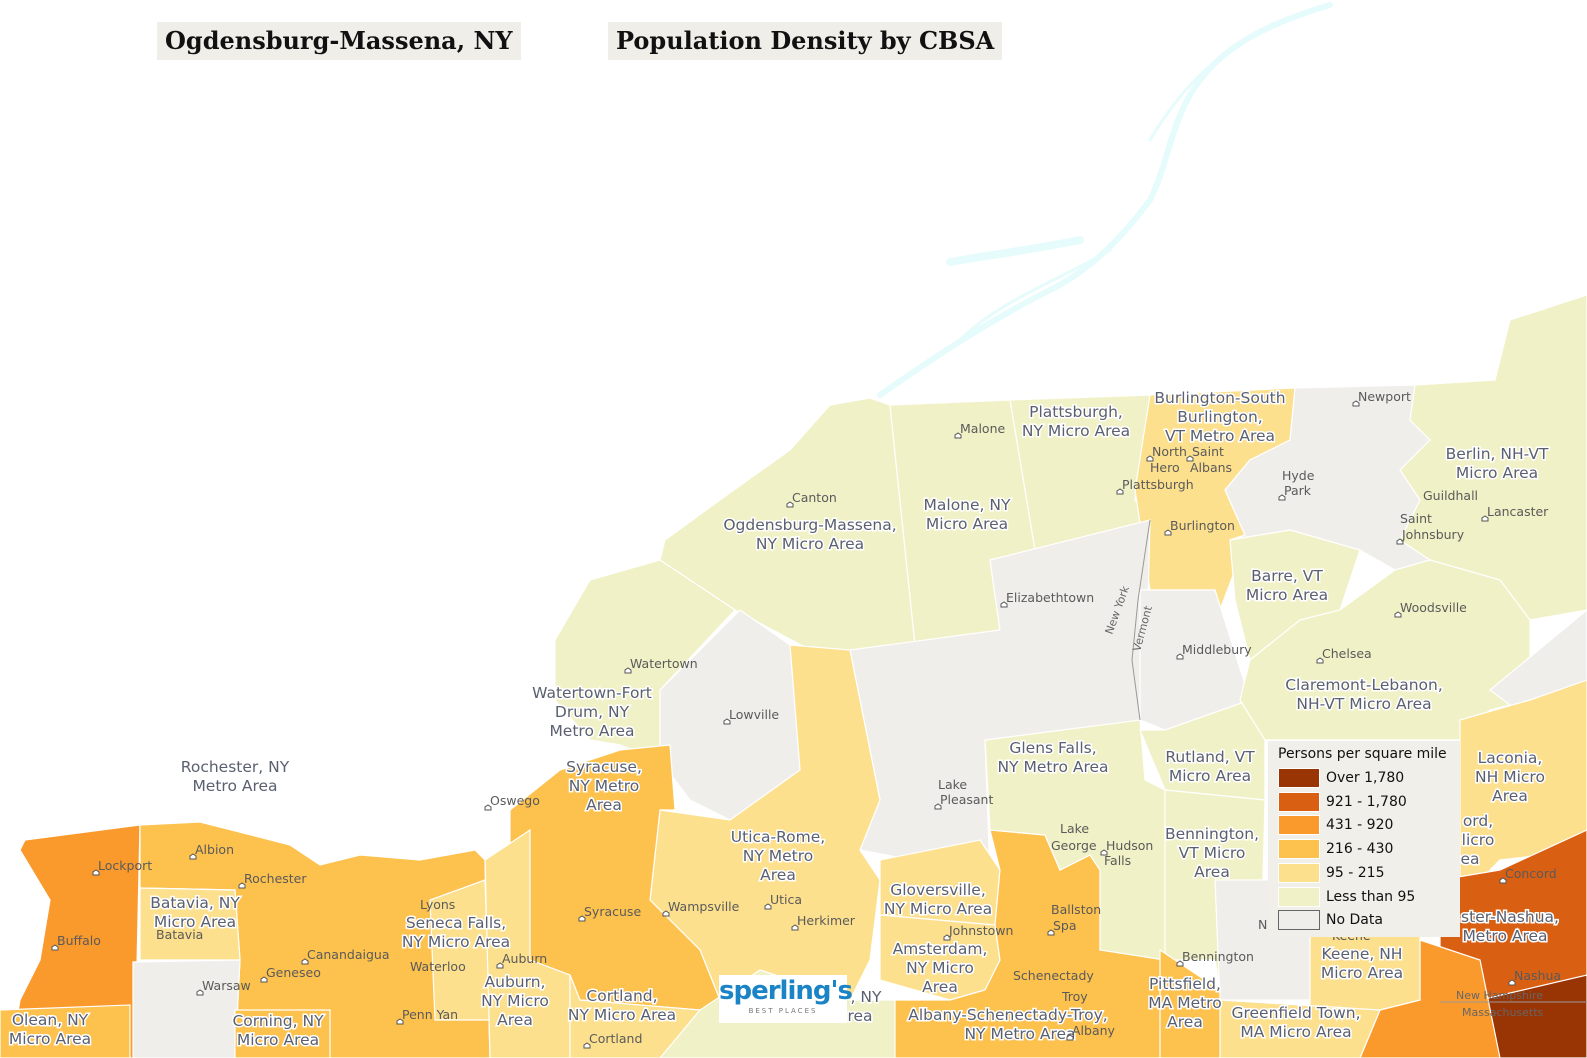 The width and height of the screenshot is (1587, 1058). What do you see at coordinates (786, 999) in the screenshot?
I see `sperlings-logo: sperling's BEST PLACES` at bounding box center [786, 999].